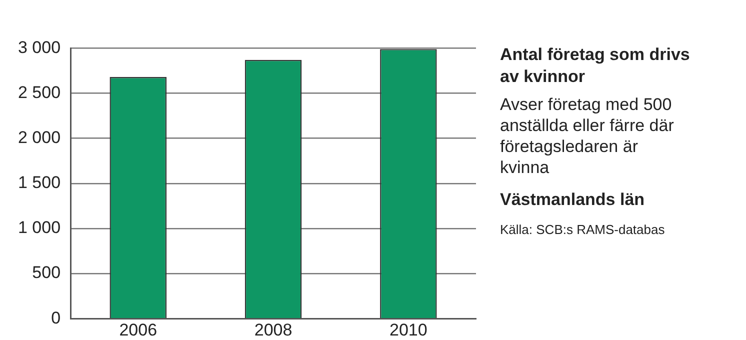 The height and width of the screenshot is (340, 746). What do you see at coordinates (39, 228) in the screenshot?
I see `y-tick-label: 1 000` at bounding box center [39, 228].